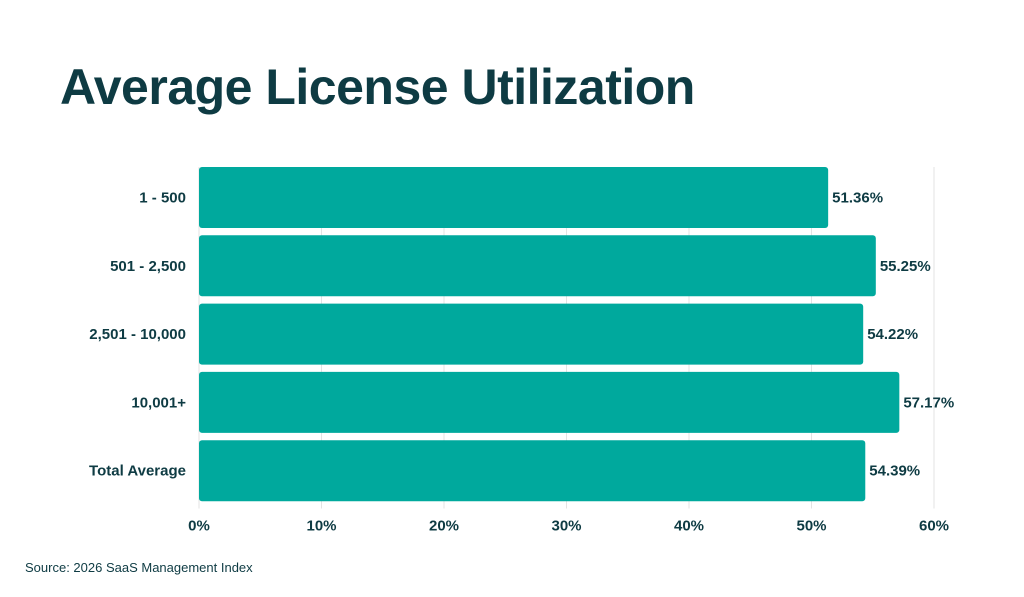 This screenshot has width=1024, height=597. What do you see at coordinates (934, 526) in the screenshot?
I see `x-tick-label: 60%` at bounding box center [934, 526].